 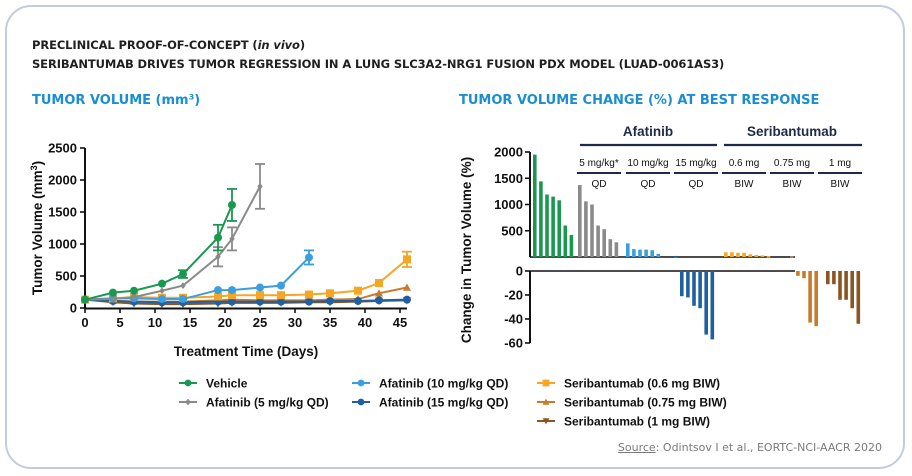 What do you see at coordinates (66, 276) in the screenshot?
I see `y-tick-label: 500` at bounding box center [66, 276].